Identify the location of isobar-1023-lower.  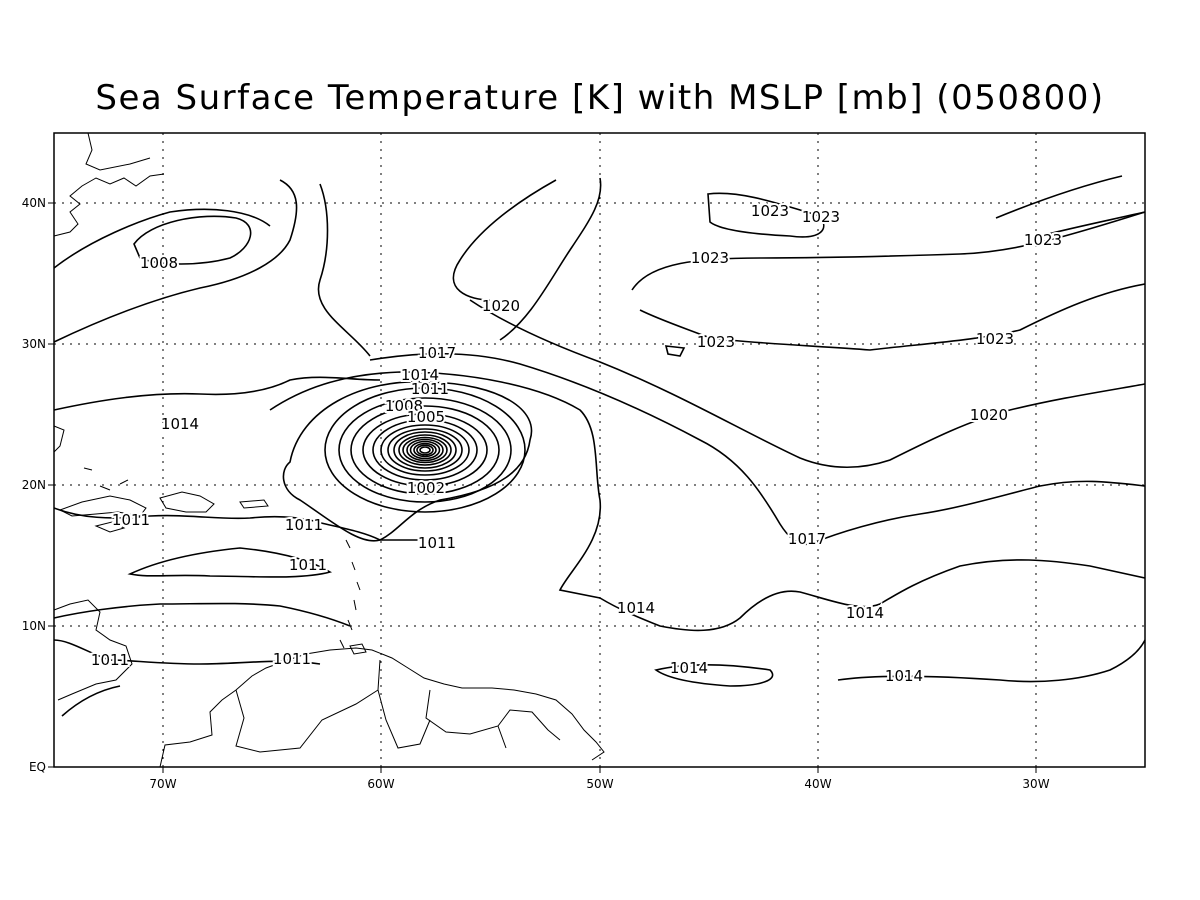
(892, 317).